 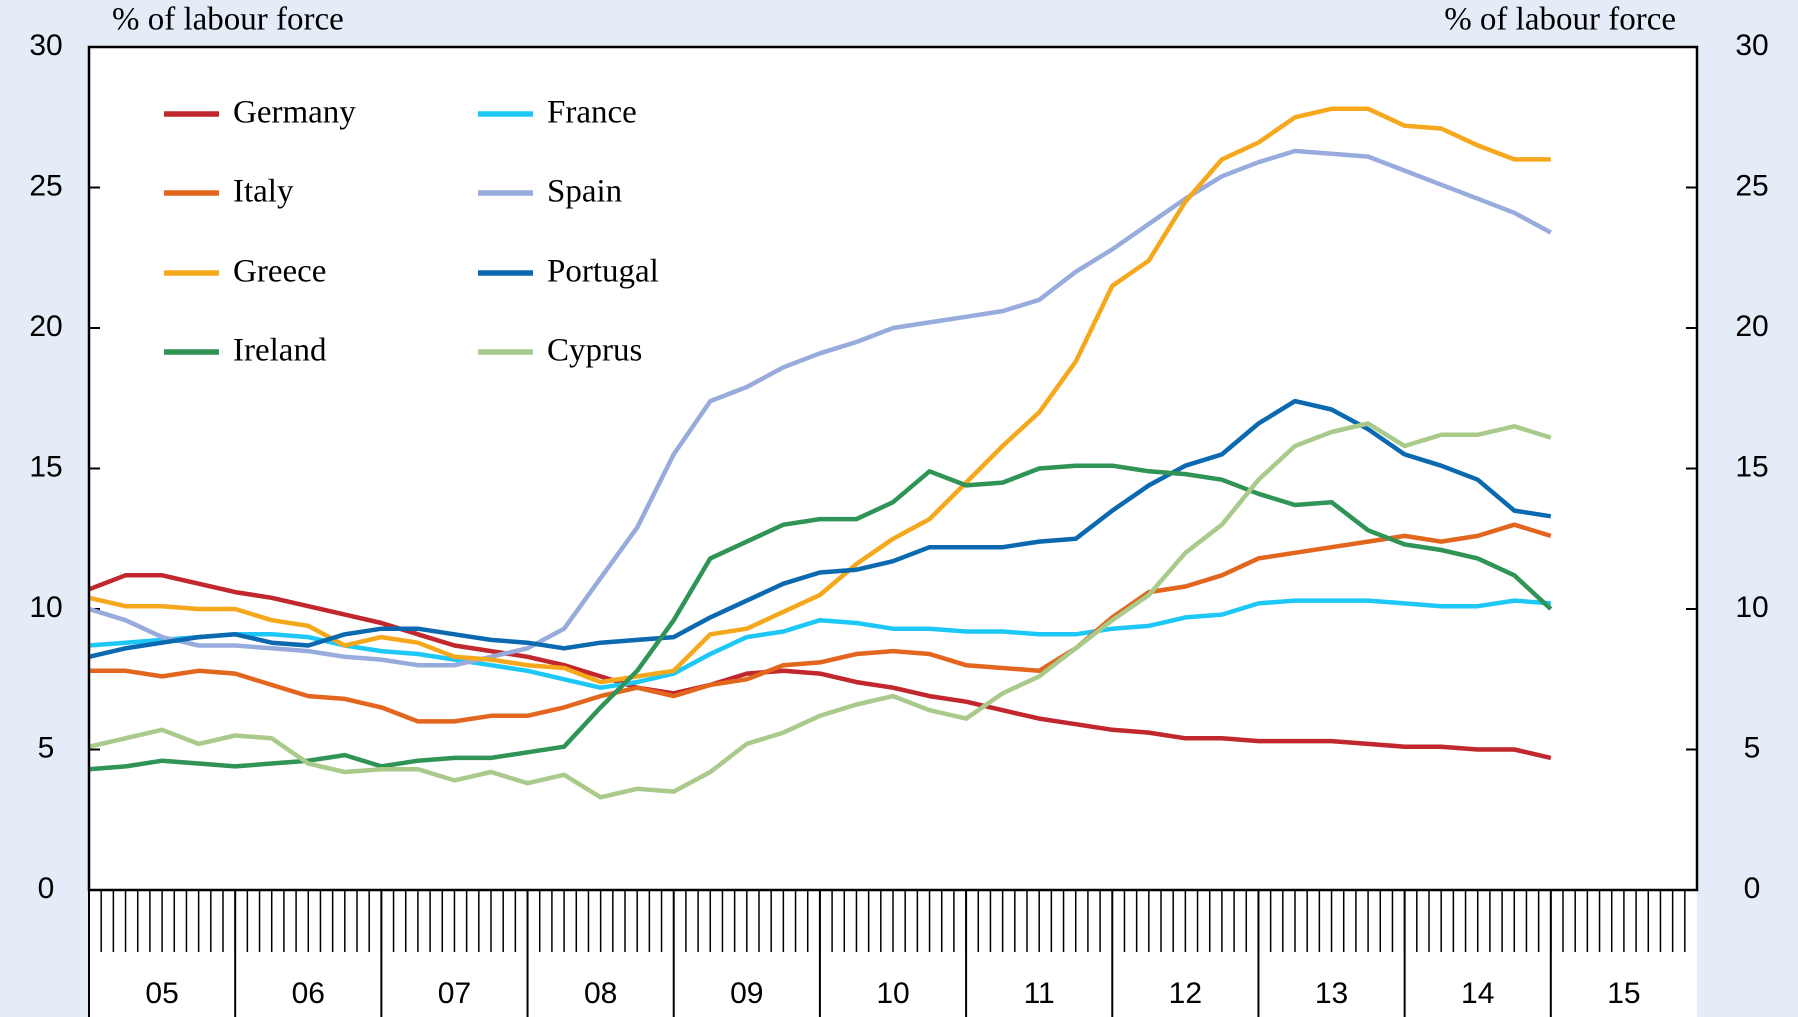 I want to click on y2-tick-label: 30, so click(x=1751, y=45).